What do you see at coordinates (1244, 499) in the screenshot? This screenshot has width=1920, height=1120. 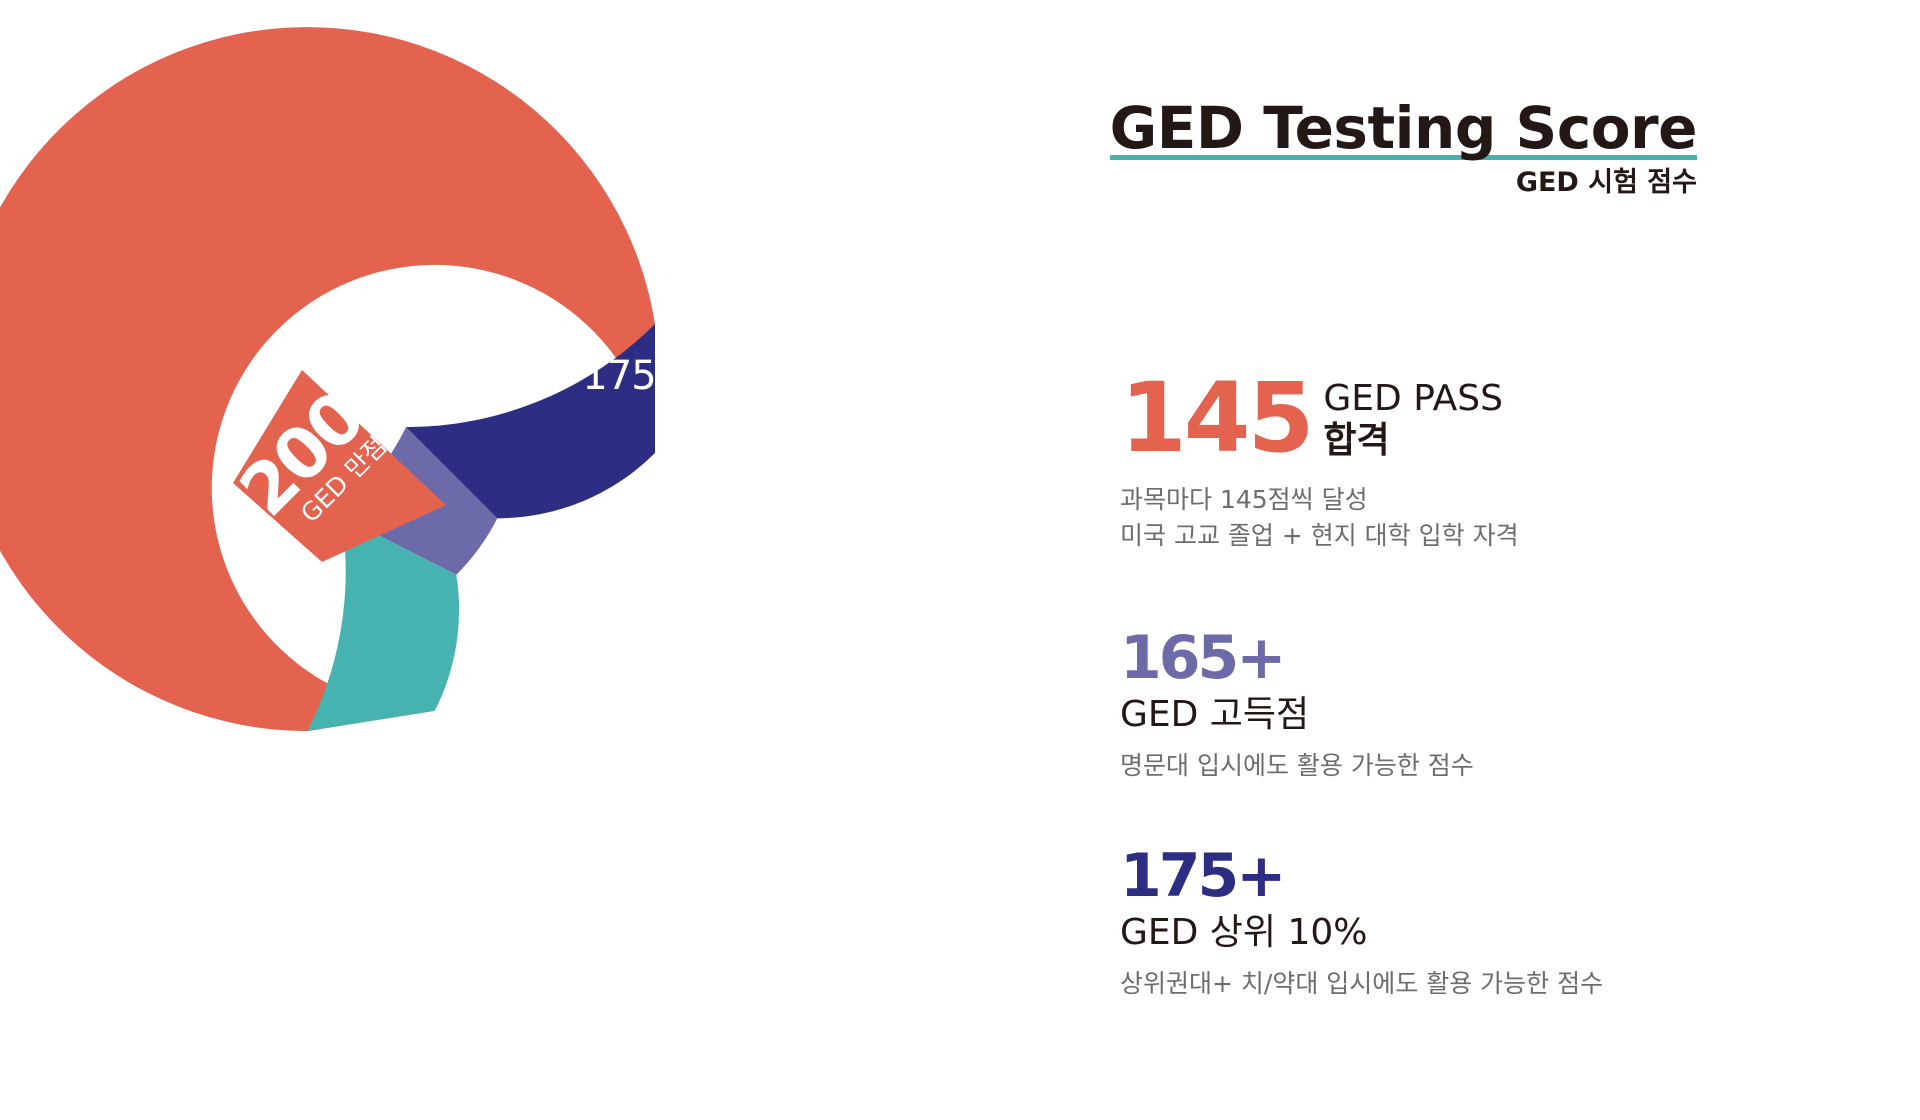 I see `pass-desc-line: 과목마다 145점씩 달성` at bounding box center [1244, 499].